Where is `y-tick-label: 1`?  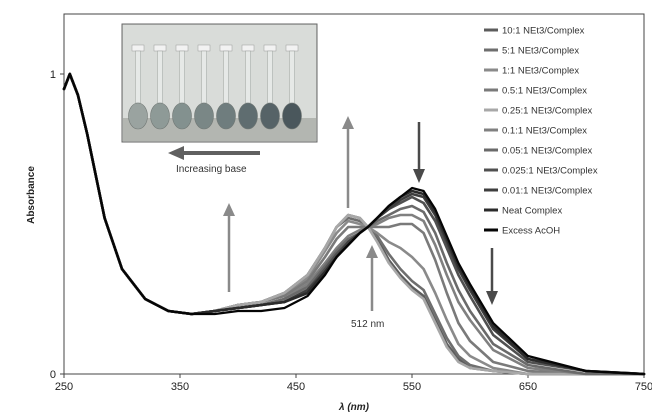 y-tick-label: 1 is located at coordinates (53, 75).